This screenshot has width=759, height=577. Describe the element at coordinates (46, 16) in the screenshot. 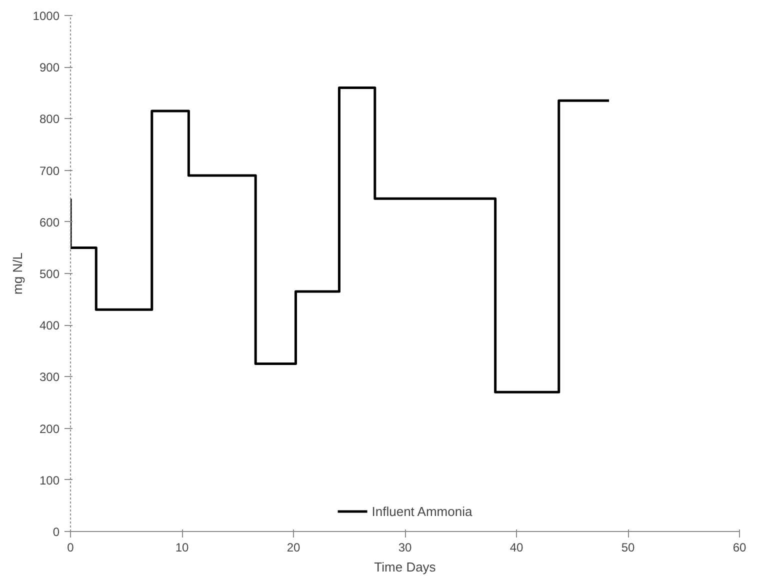

I see `y-tick-label: 1000` at that location.